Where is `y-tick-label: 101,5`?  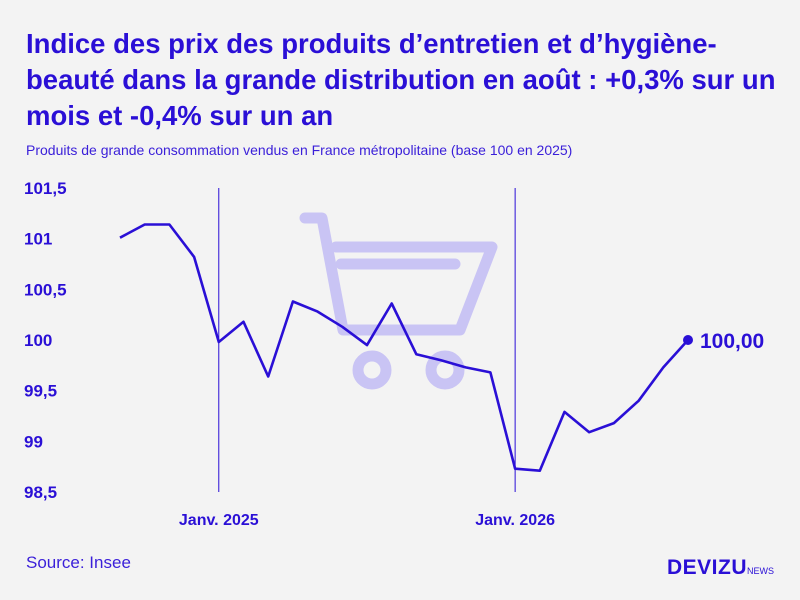
y-tick-label: 101,5 is located at coordinates (45, 188).